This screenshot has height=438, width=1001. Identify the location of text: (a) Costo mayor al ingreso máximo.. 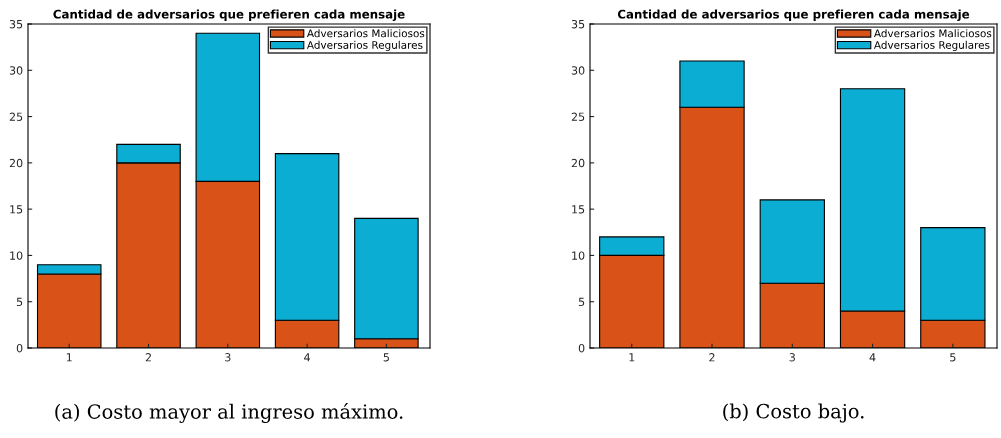
(229, 413).